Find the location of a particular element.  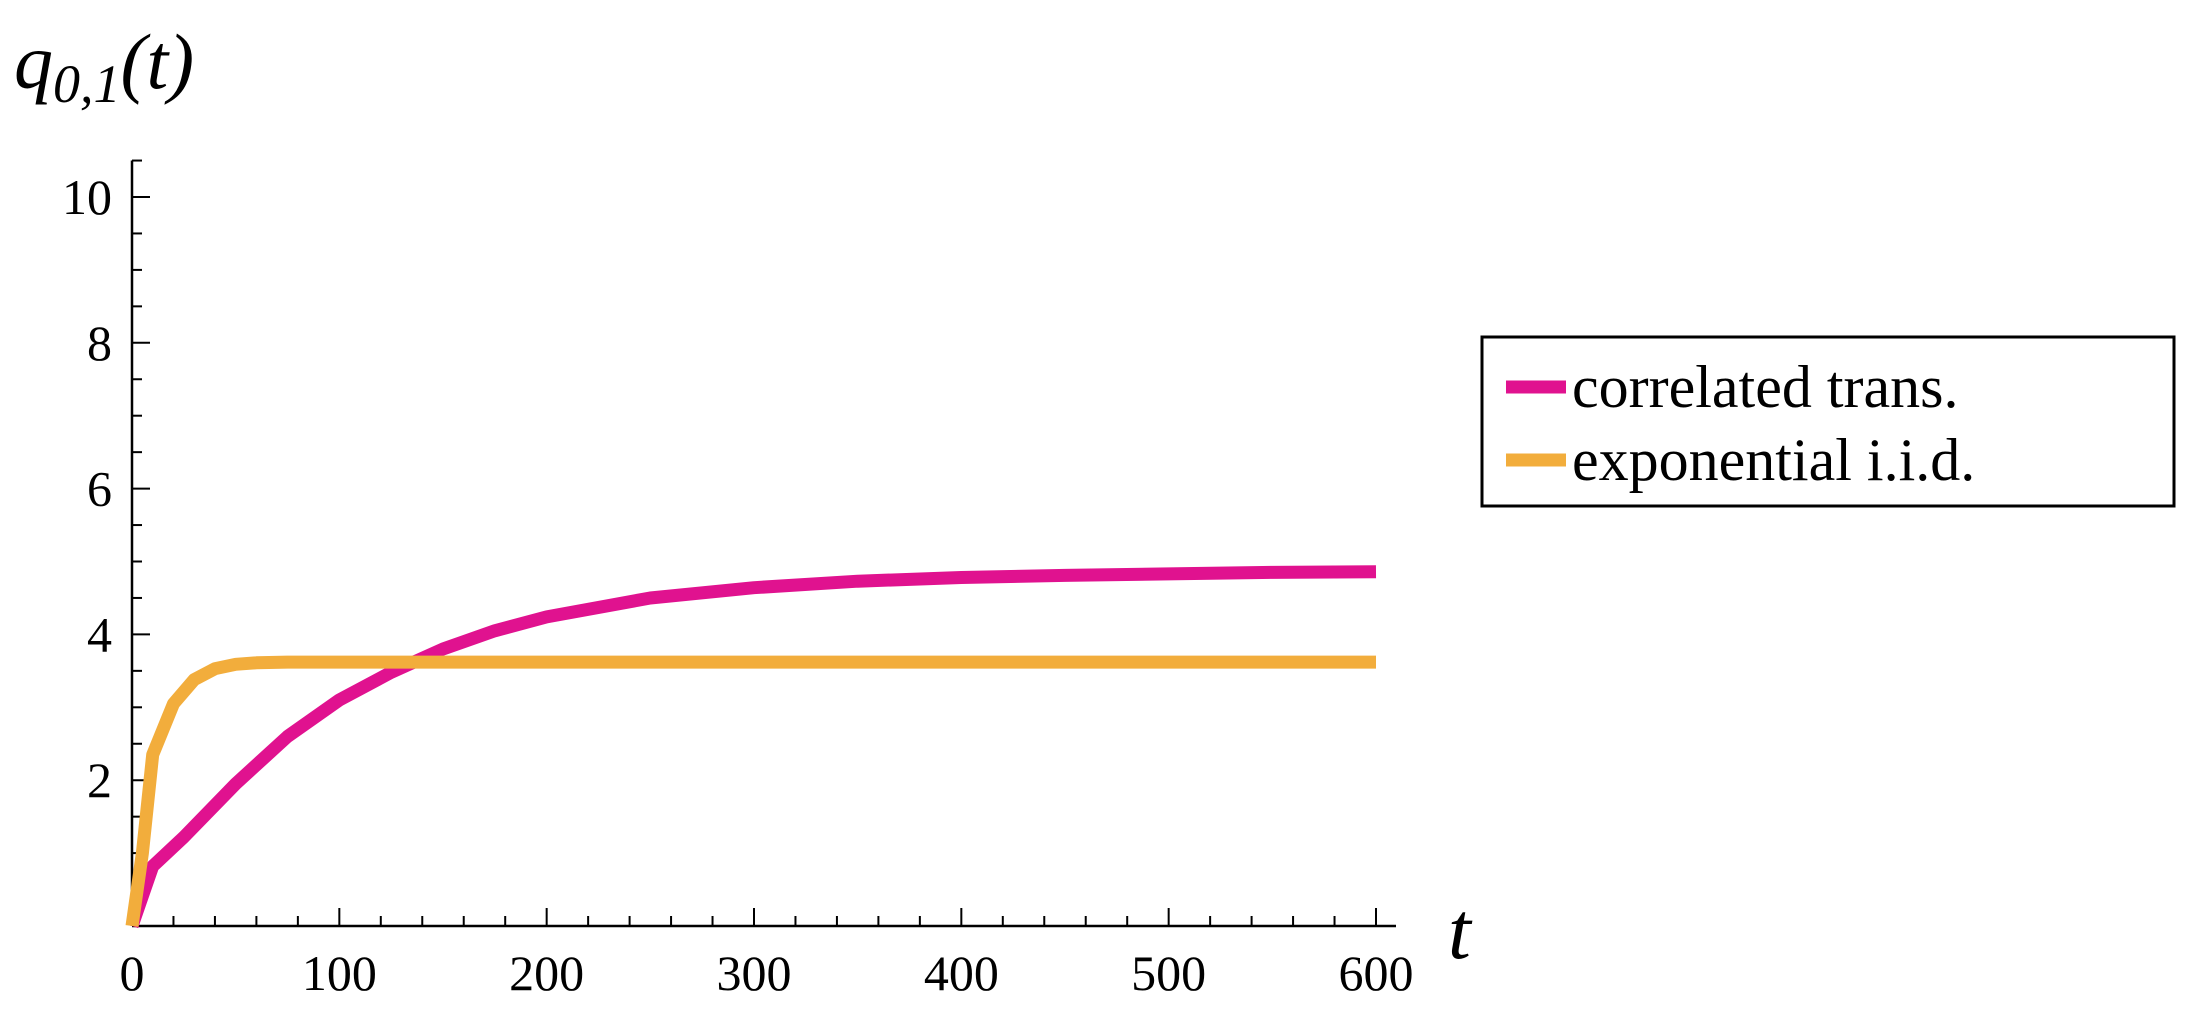

y-axis-title-main: q is located at coordinates (33, 61).